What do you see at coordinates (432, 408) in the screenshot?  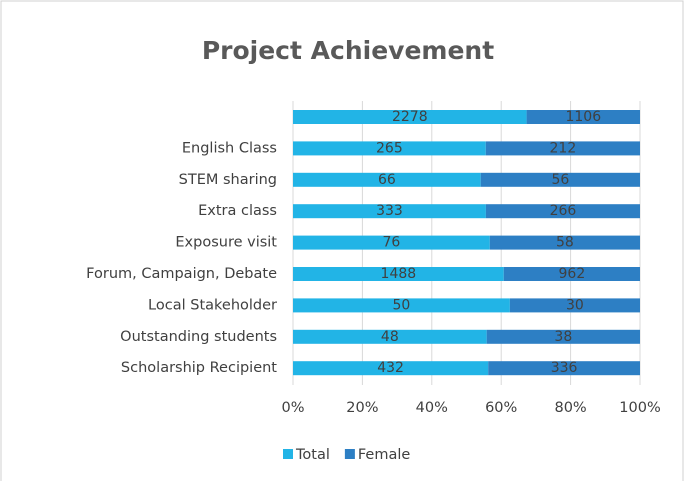 I see `x-tick-label: 40%` at bounding box center [432, 408].